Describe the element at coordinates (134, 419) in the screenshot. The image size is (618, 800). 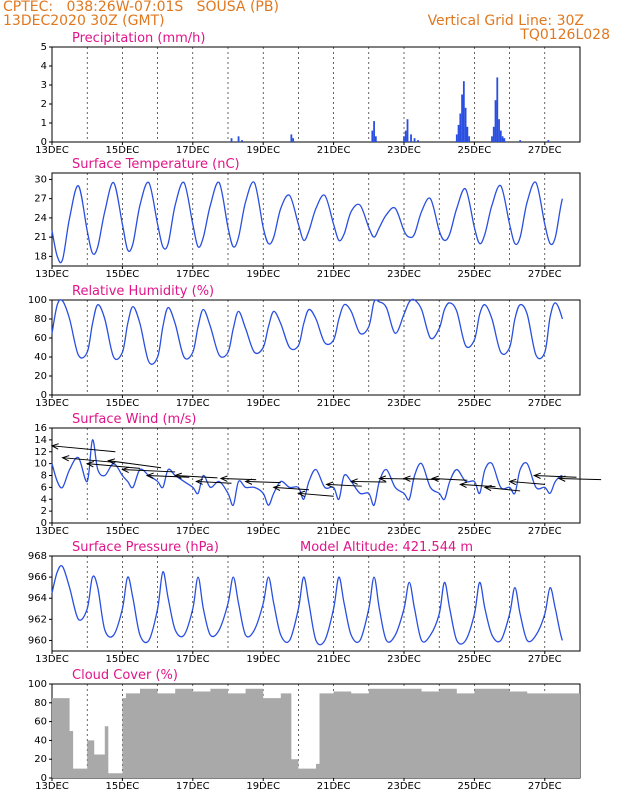
I see `wind-title: Surface Wind (m/s)` at that location.